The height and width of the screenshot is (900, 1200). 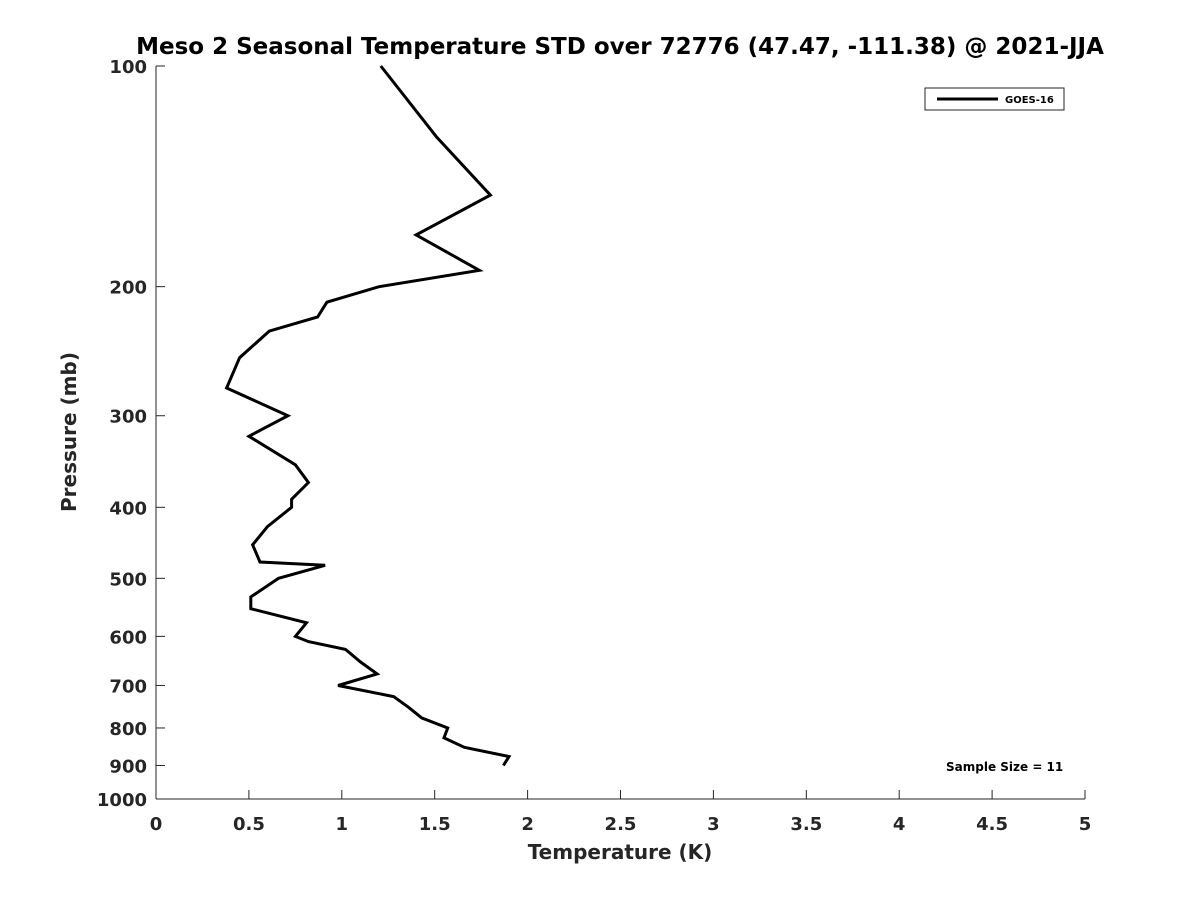 I want to click on y-ticks: 100 200 300 400 500 600 700 800 900 1000, so click(x=131, y=434).